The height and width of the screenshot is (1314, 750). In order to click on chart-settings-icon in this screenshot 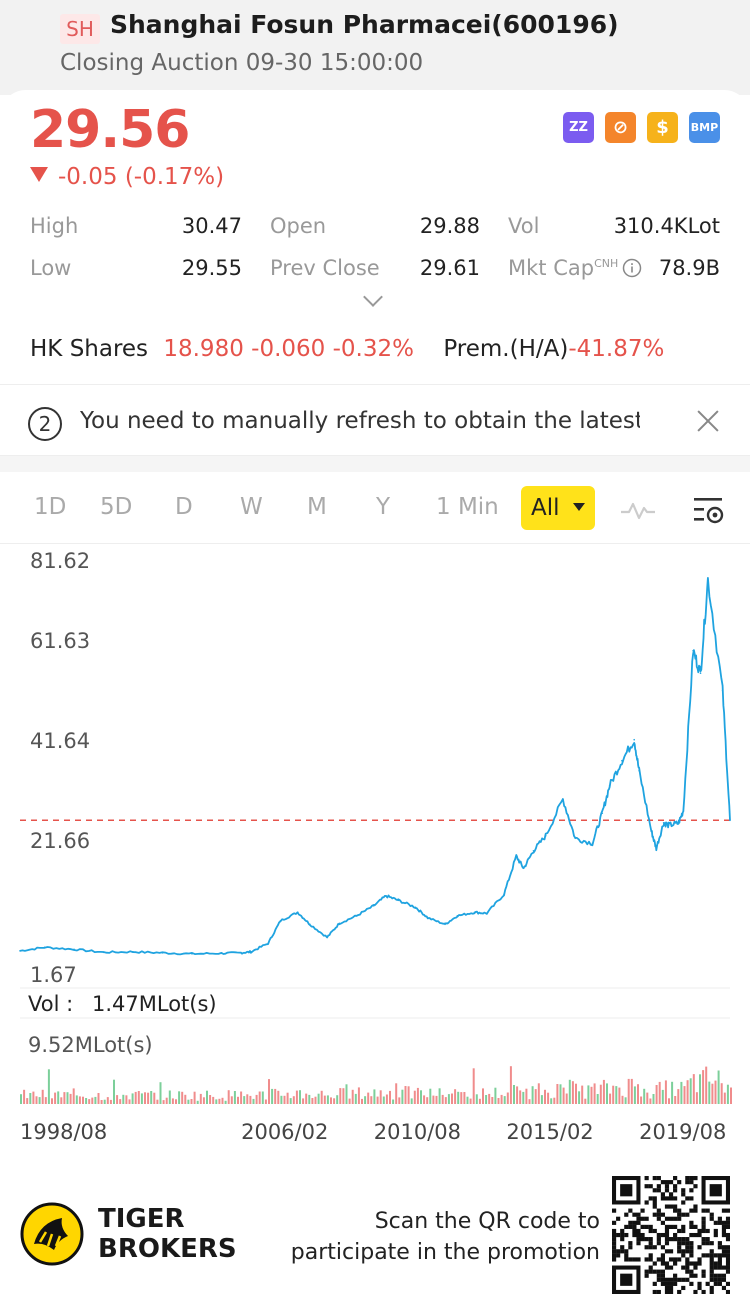, I will do `click(709, 511)`.